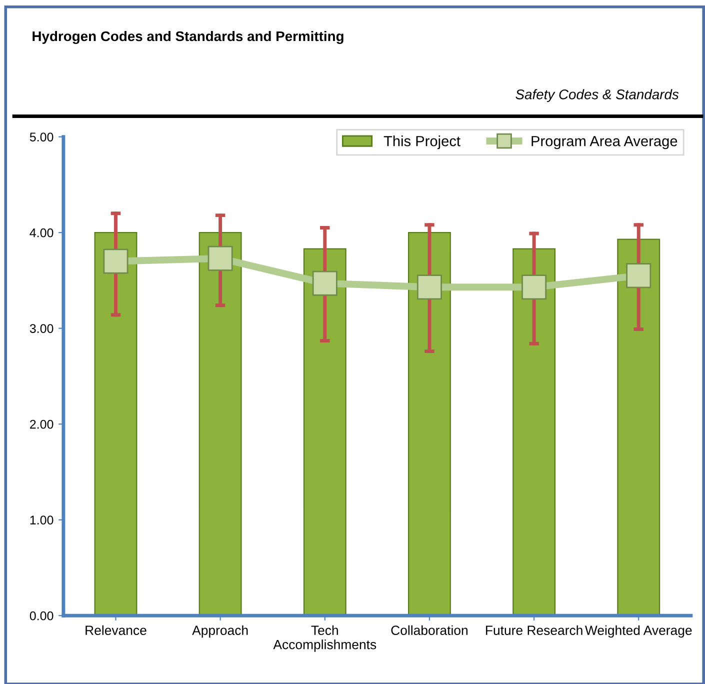 This screenshot has width=705, height=684. What do you see at coordinates (597, 95) in the screenshot?
I see `chart-subtitle: Safety Codes & Standards` at bounding box center [597, 95].